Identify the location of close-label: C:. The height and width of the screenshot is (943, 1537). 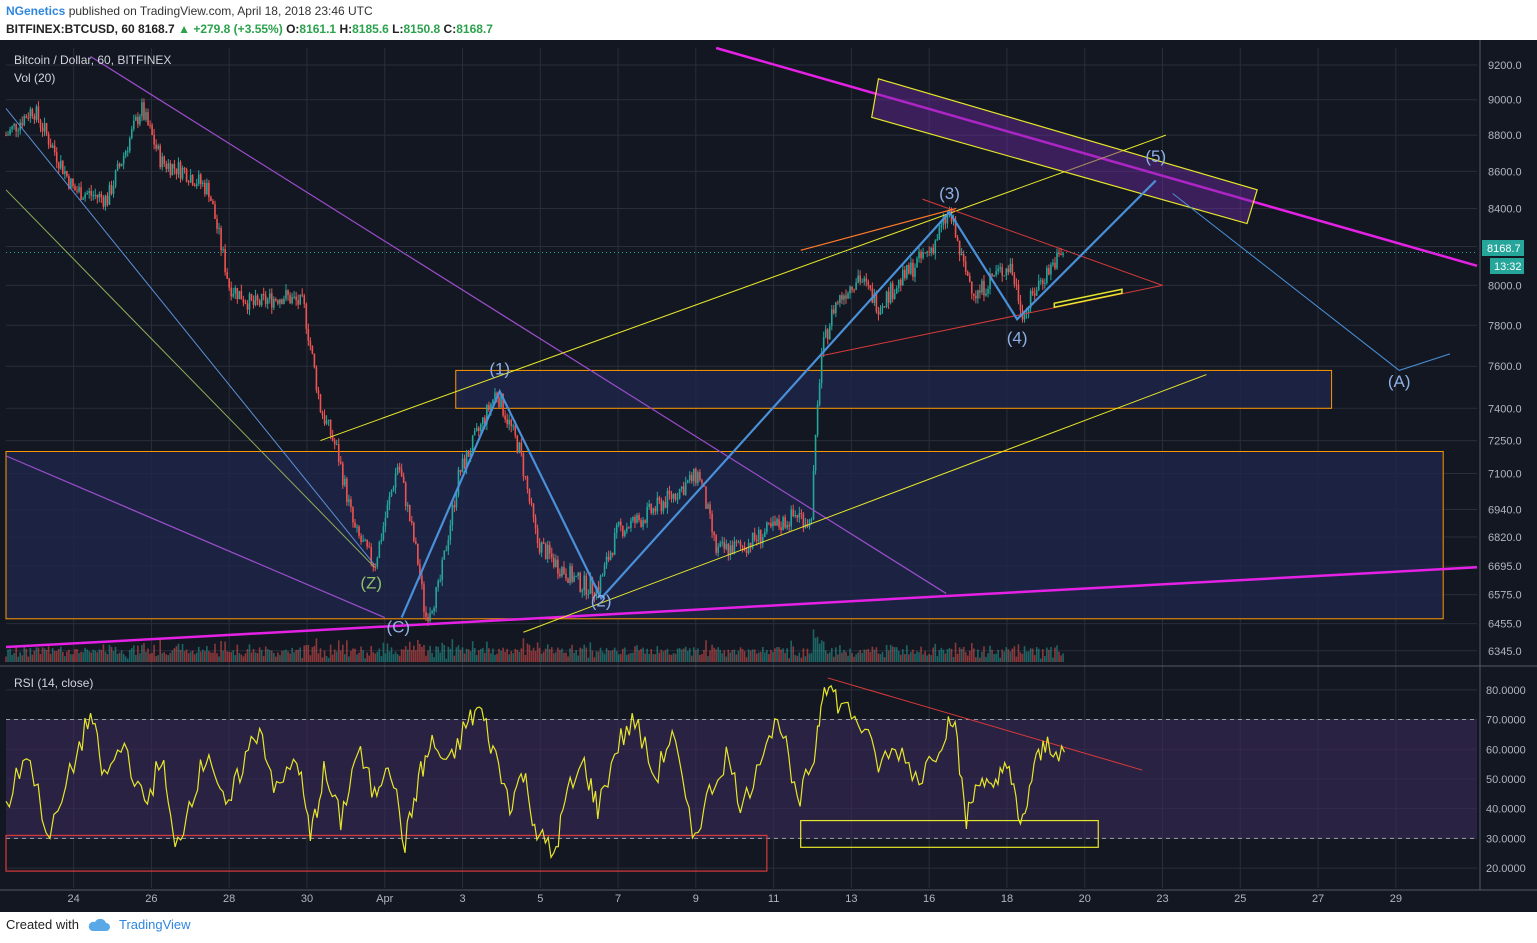
(450, 29).